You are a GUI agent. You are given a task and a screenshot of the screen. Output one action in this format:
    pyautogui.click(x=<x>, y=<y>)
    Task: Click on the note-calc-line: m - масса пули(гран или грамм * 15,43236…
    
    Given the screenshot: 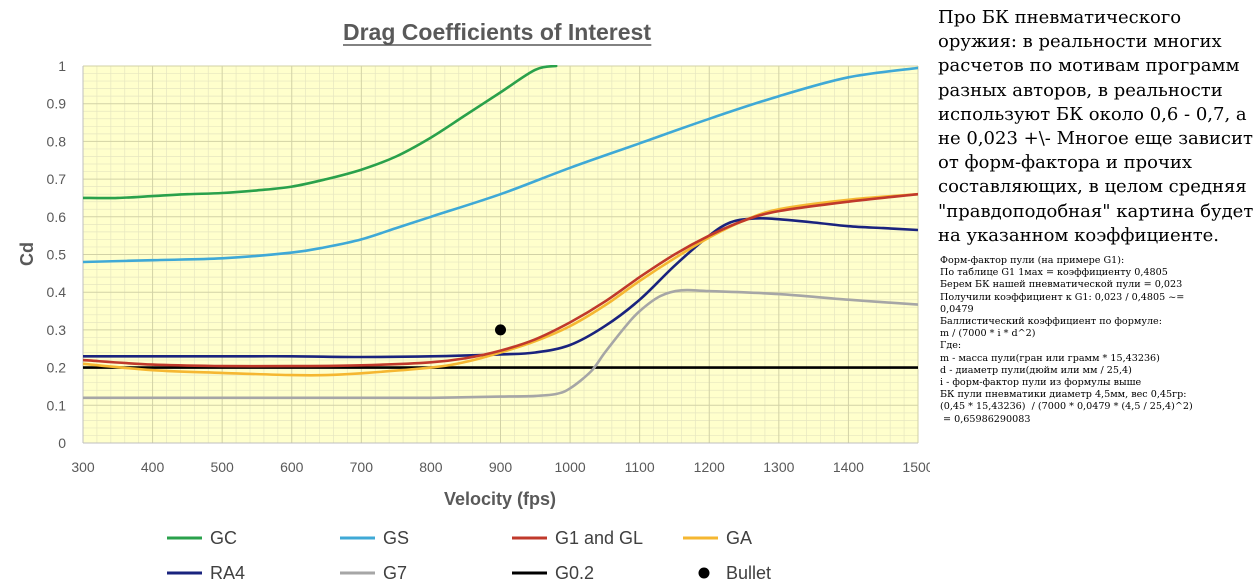 What is the action you would take?
    pyautogui.click(x=1050, y=358)
    